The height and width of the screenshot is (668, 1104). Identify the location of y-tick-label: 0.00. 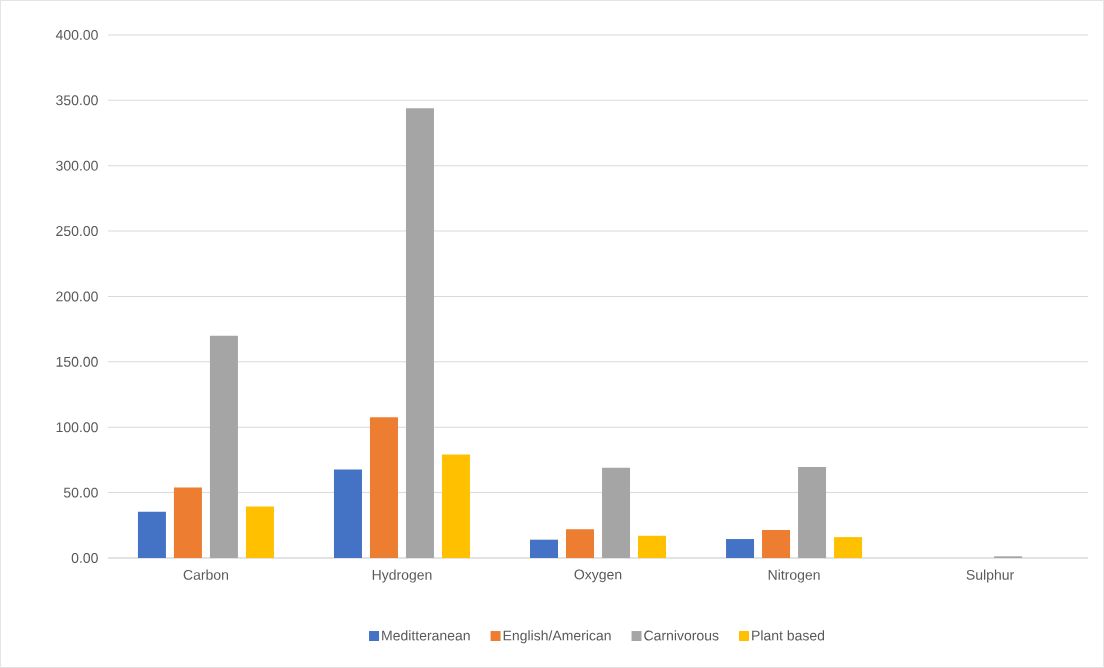
(84, 558).